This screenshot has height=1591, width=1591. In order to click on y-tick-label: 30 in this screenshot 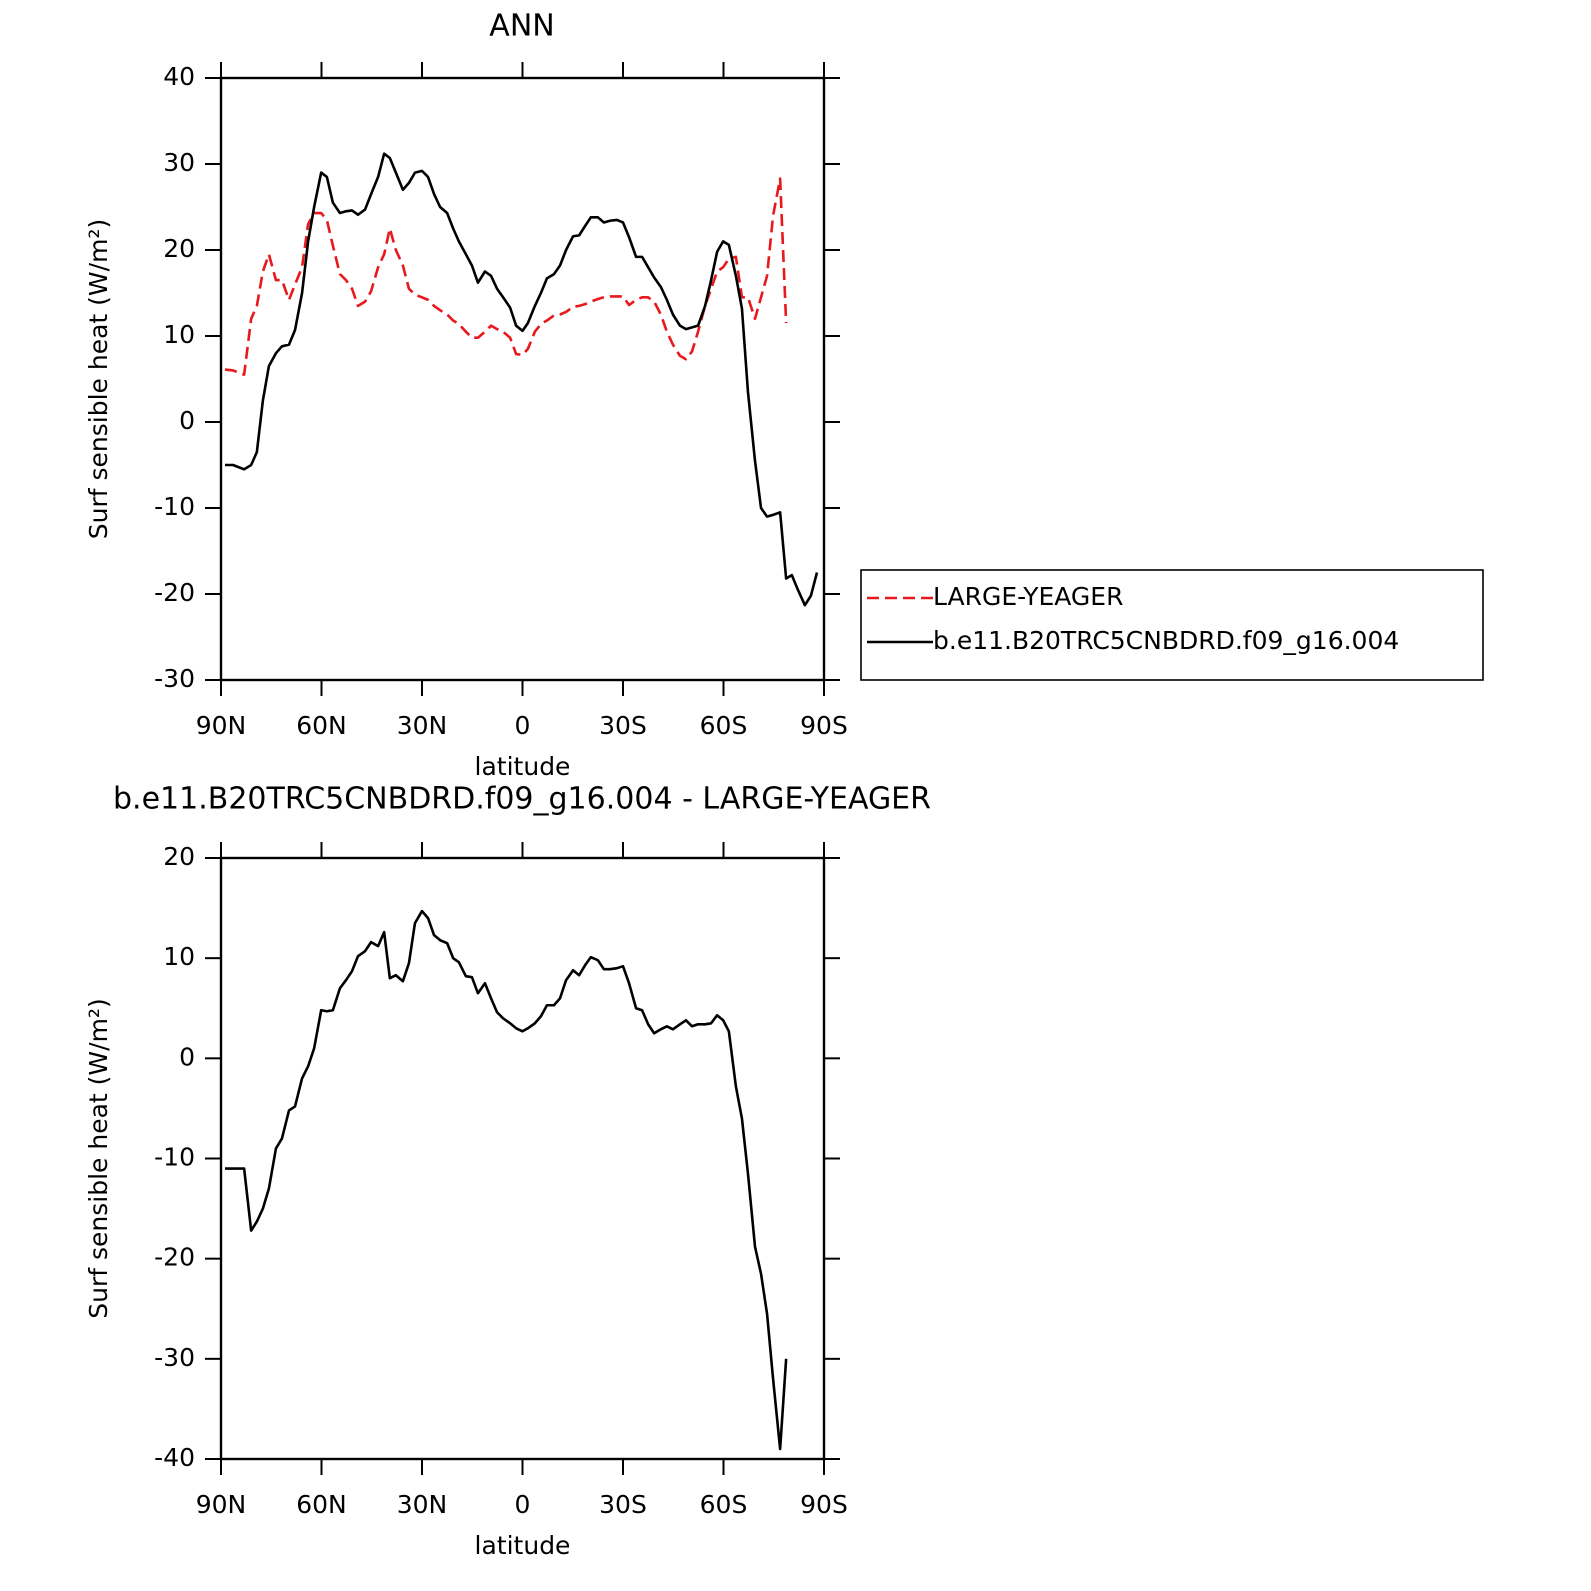, I will do `click(179, 162)`.